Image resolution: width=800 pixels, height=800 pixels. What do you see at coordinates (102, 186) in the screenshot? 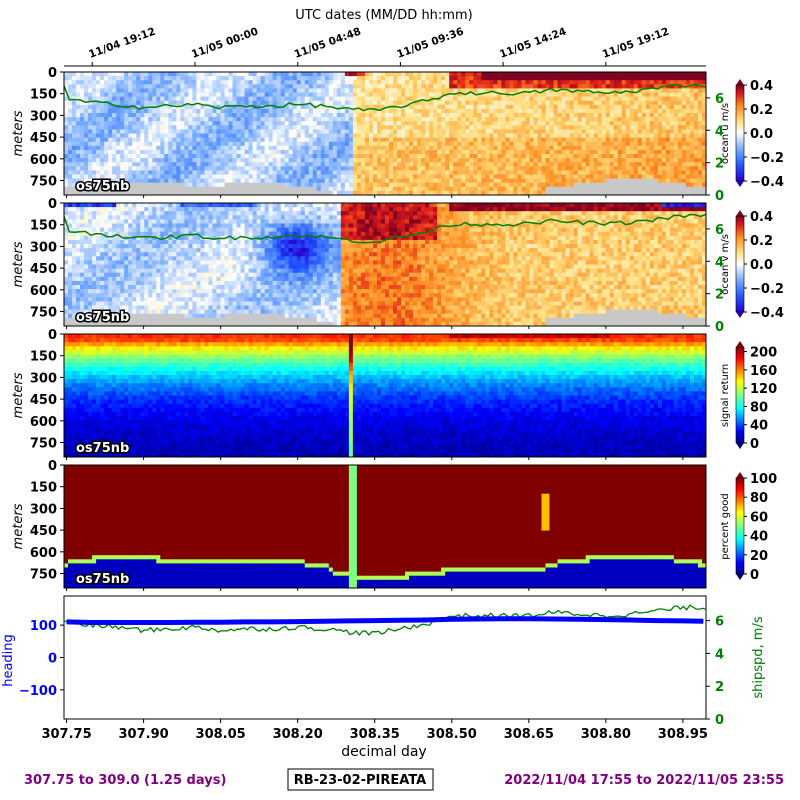
I see `instrument-label-outline: os75nb` at bounding box center [102, 186].